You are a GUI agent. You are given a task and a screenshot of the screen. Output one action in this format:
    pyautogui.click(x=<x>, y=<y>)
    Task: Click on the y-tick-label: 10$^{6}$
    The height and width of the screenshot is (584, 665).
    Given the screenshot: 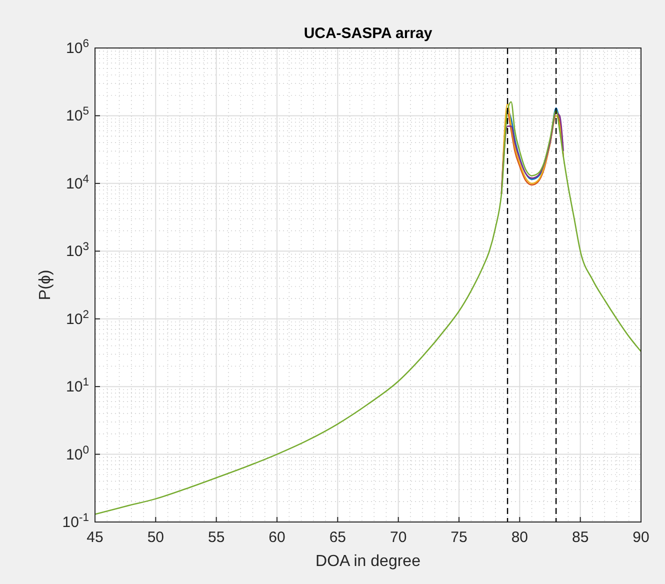 What is the action you would take?
    pyautogui.click(x=77, y=47)
    